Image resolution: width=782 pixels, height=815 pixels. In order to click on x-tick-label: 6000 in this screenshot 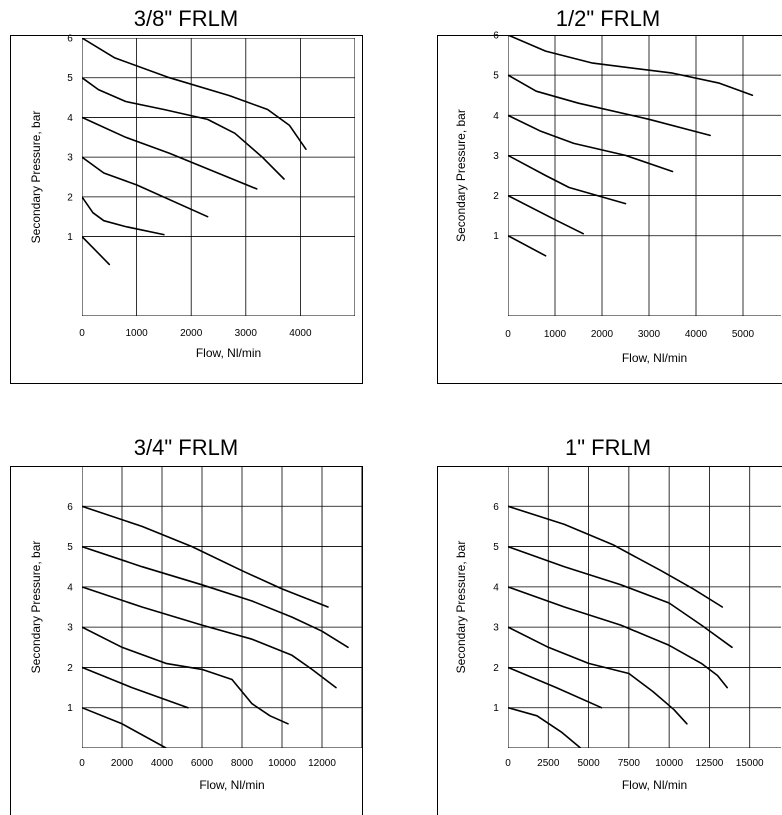, I will do `click(202, 763)`.